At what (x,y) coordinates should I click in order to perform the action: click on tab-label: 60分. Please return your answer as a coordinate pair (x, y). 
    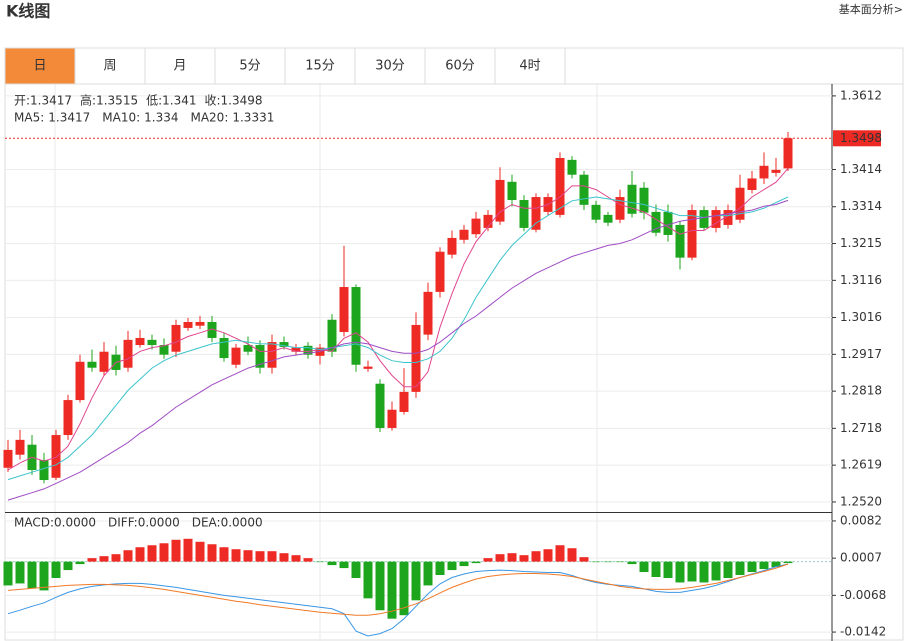
    Looking at the image, I should click on (460, 66).